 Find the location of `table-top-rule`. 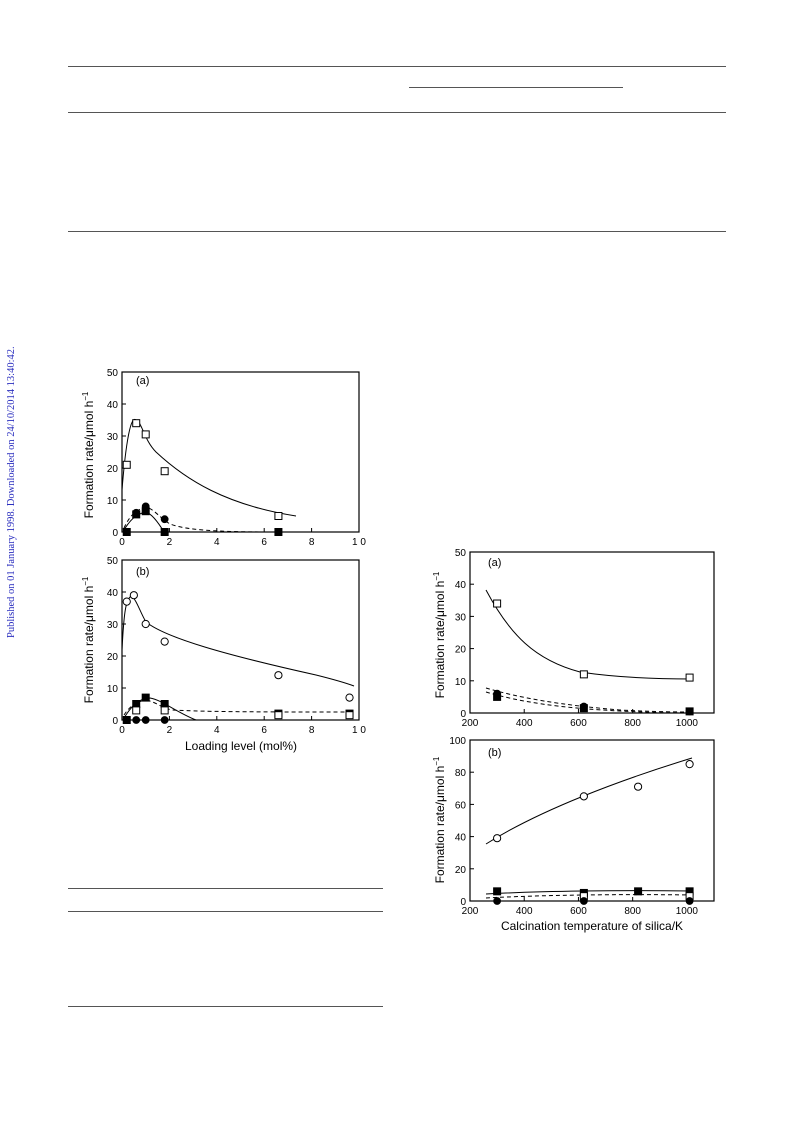

table-top-rule is located at coordinates (397, 66).